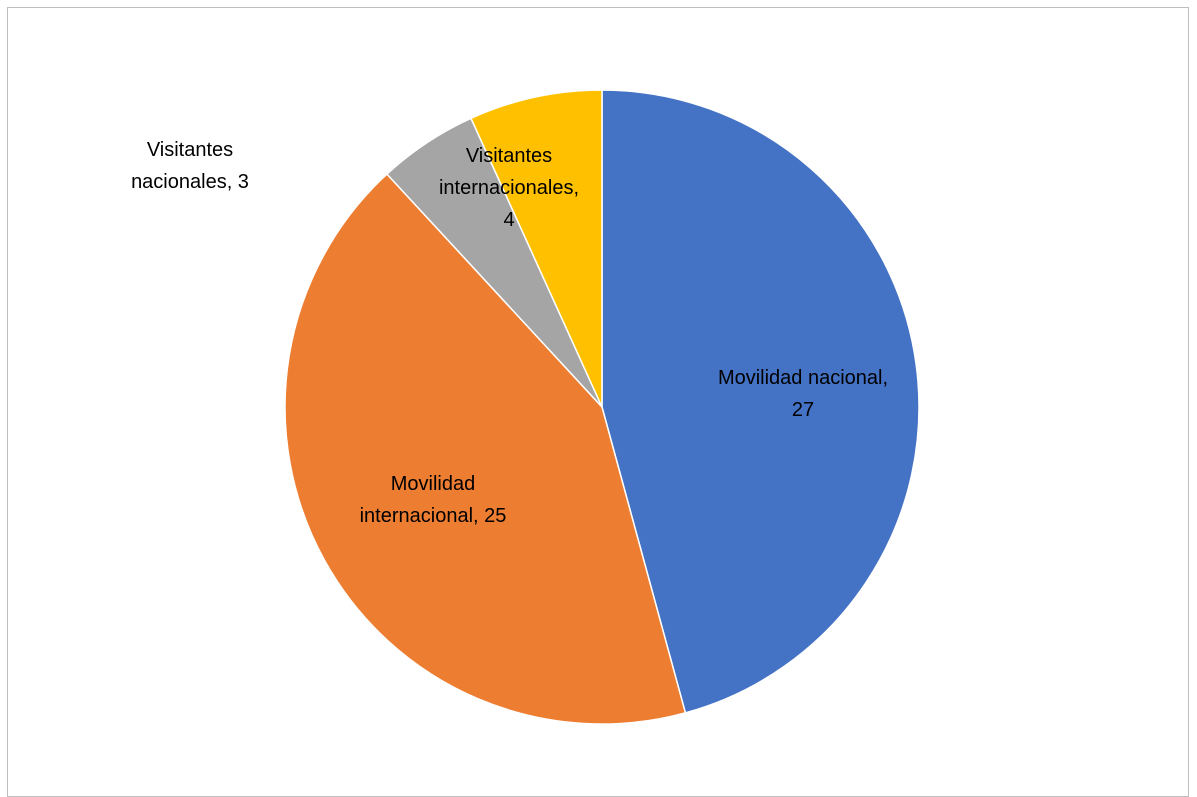  What do you see at coordinates (433, 484) in the screenshot?
I see `slice-label-line: Movilidad` at bounding box center [433, 484].